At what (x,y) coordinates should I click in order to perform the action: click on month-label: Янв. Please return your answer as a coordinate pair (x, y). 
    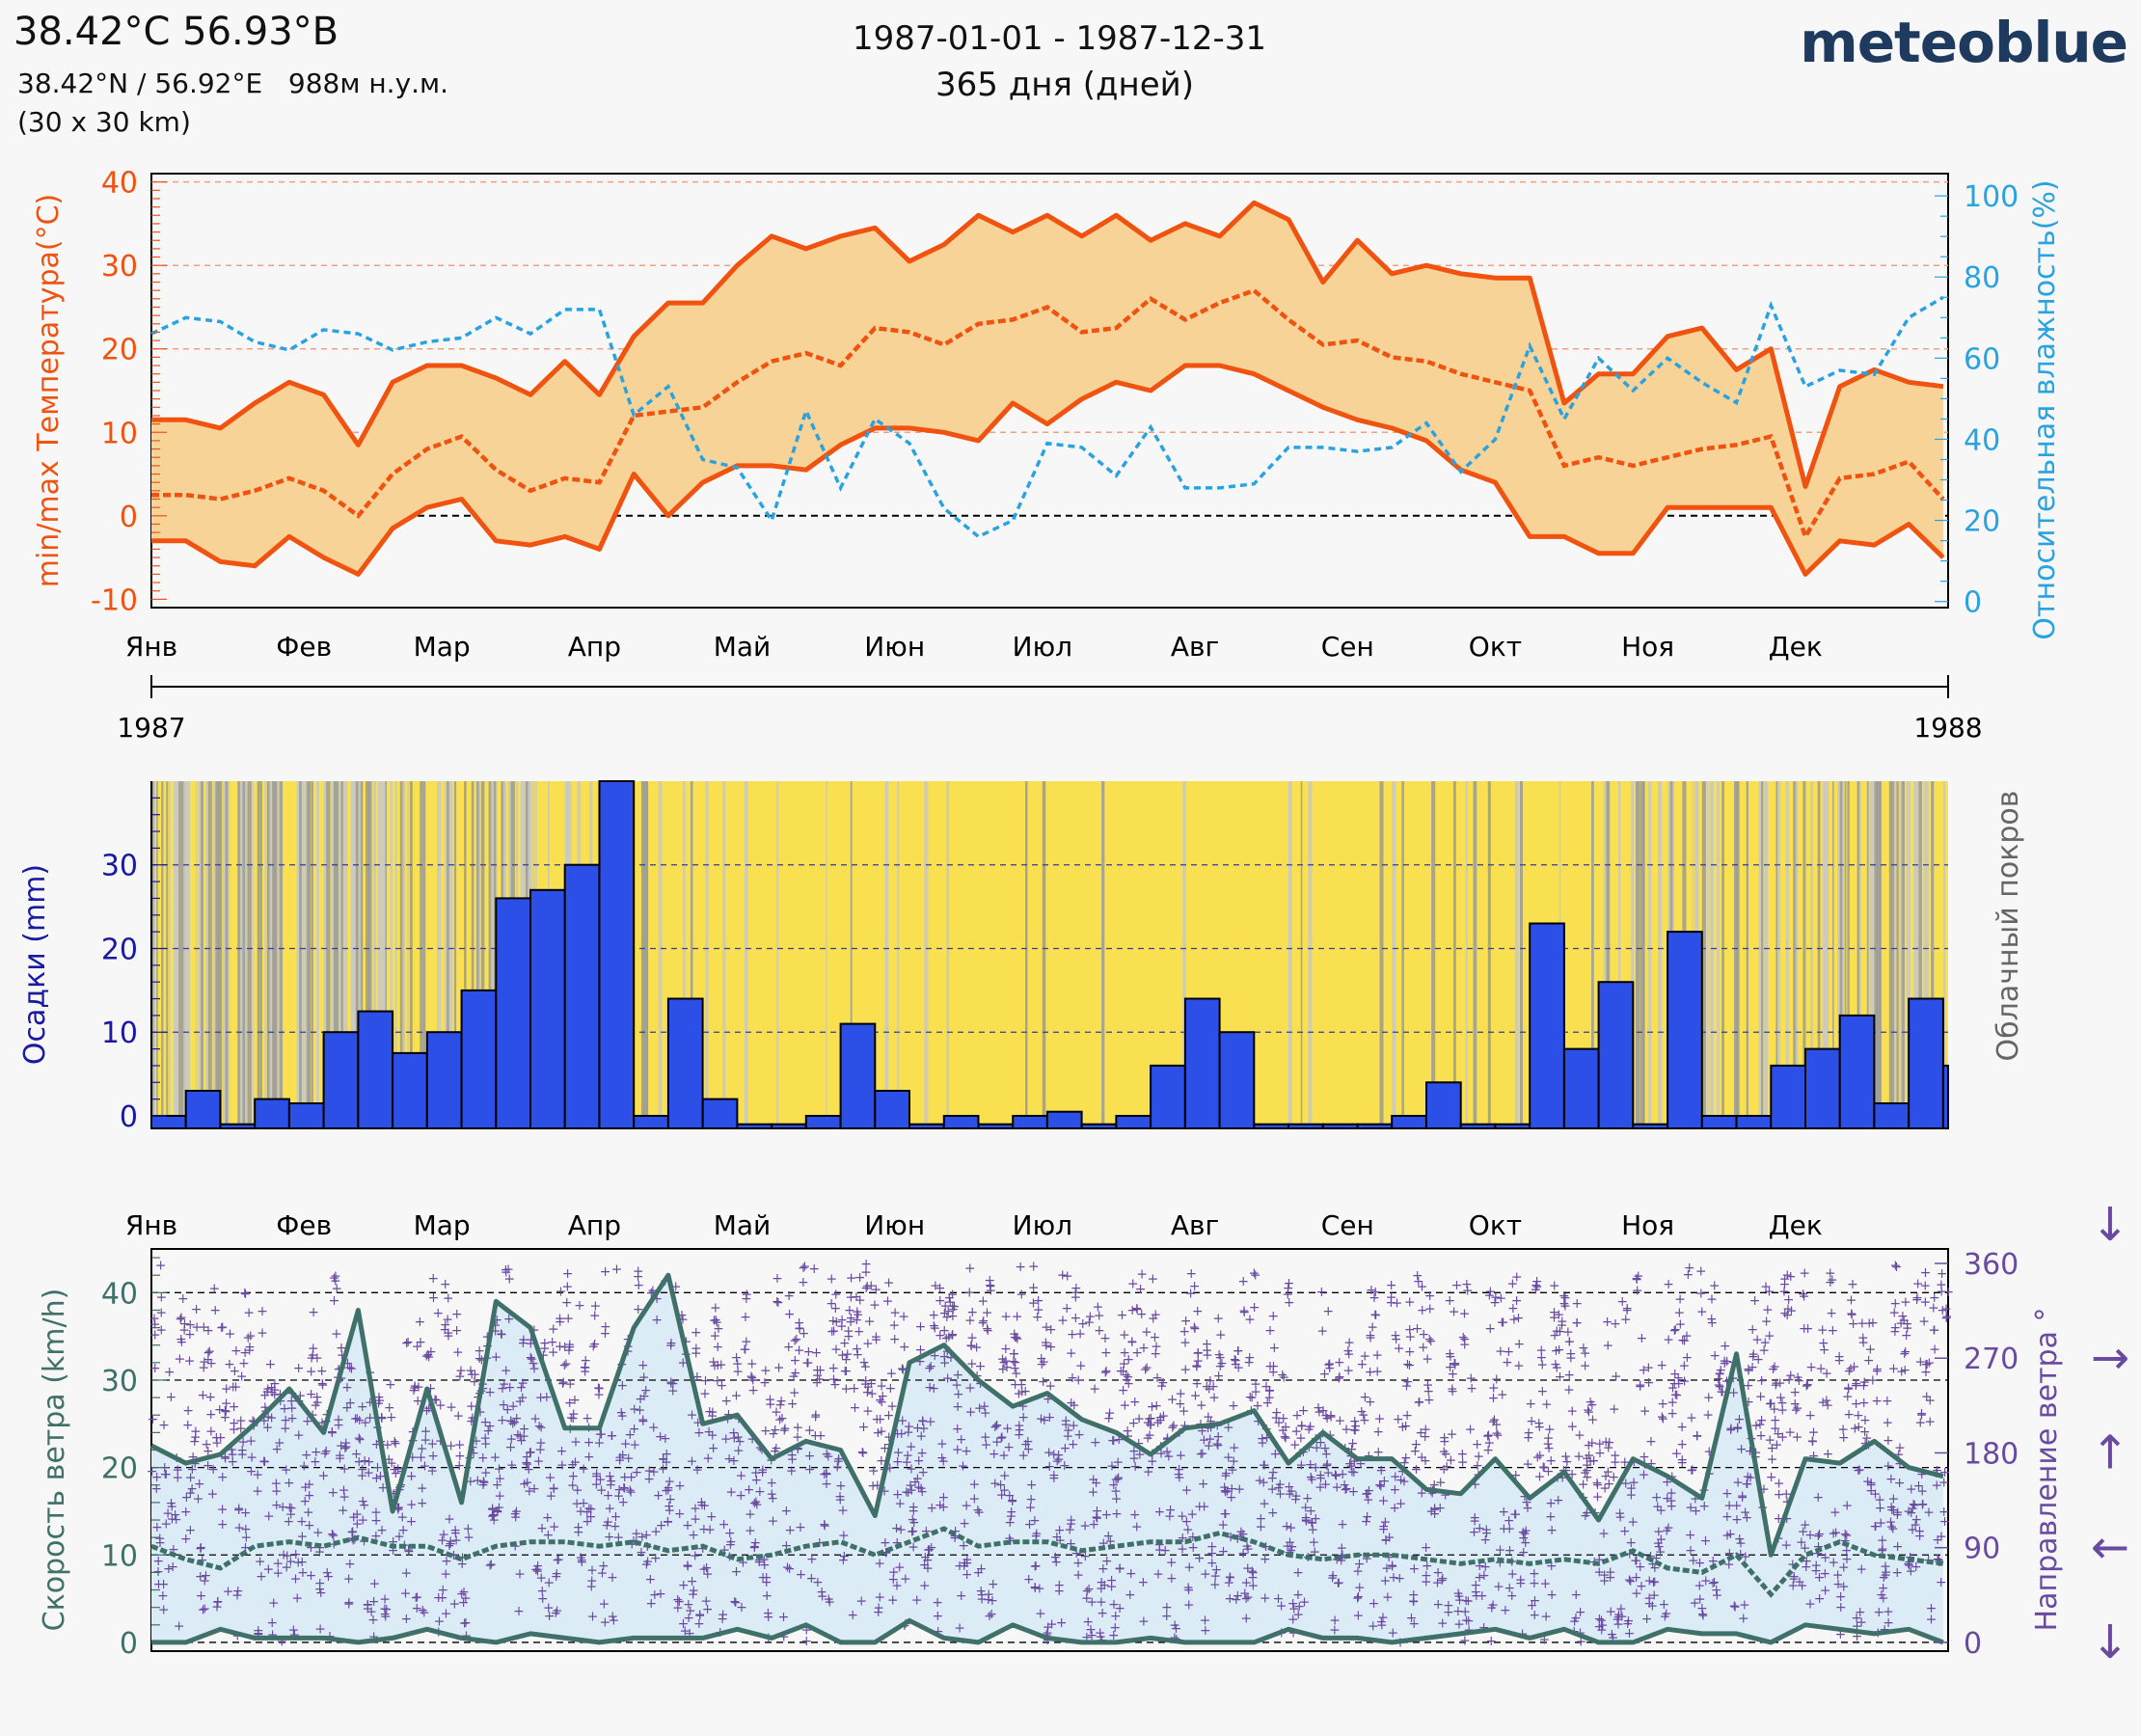
    Looking at the image, I should click on (151, 647).